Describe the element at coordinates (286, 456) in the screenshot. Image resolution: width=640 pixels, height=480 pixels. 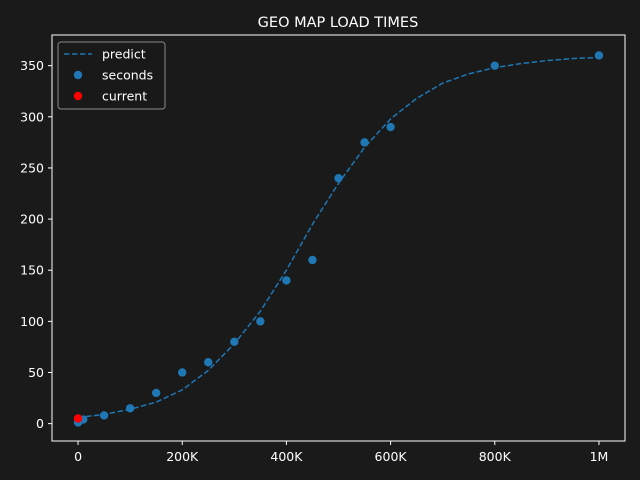
I see `x-tick-label: 400K` at that location.